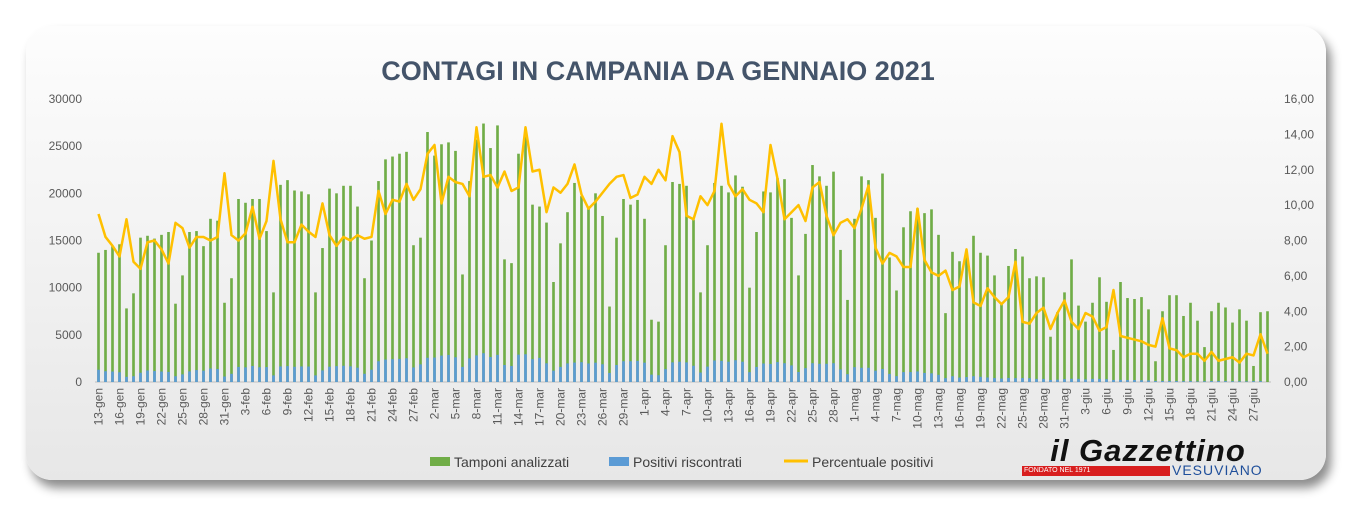 This screenshot has height=522, width=1366. Describe the element at coordinates (540, 407) in the screenshot. I see `x-tick-label: 17-mar` at that location.